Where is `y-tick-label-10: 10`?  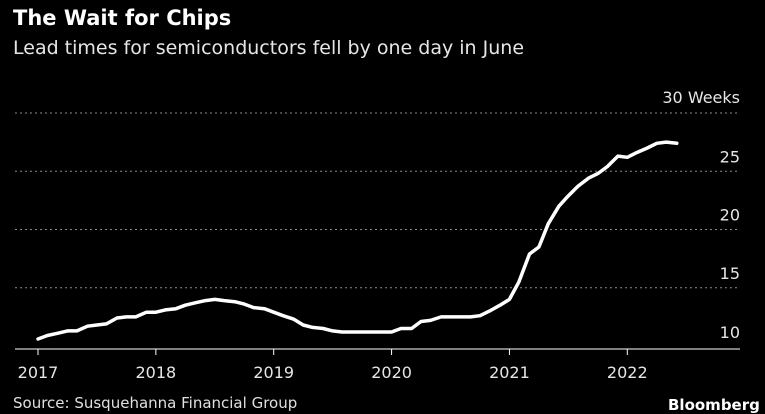 y-tick-label-10: 10 is located at coordinates (730, 332).